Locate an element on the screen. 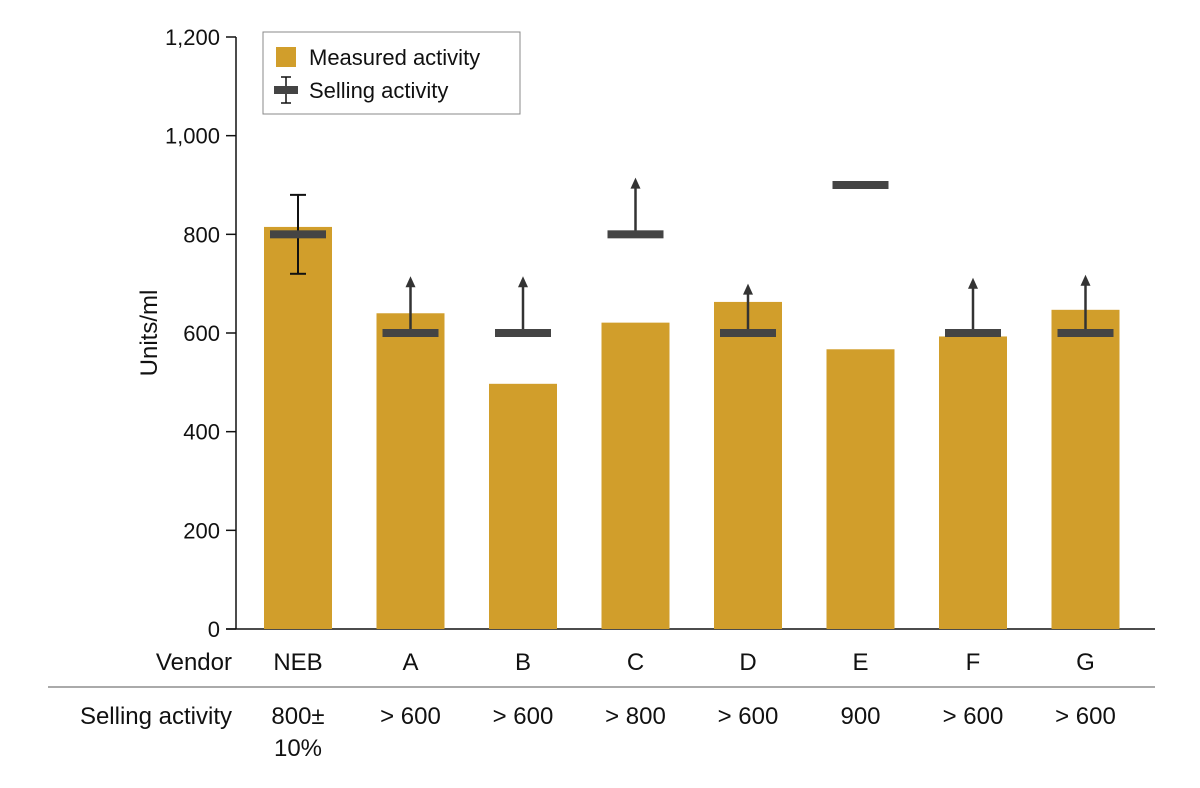  category-label-e: E is located at coordinates (860, 662).